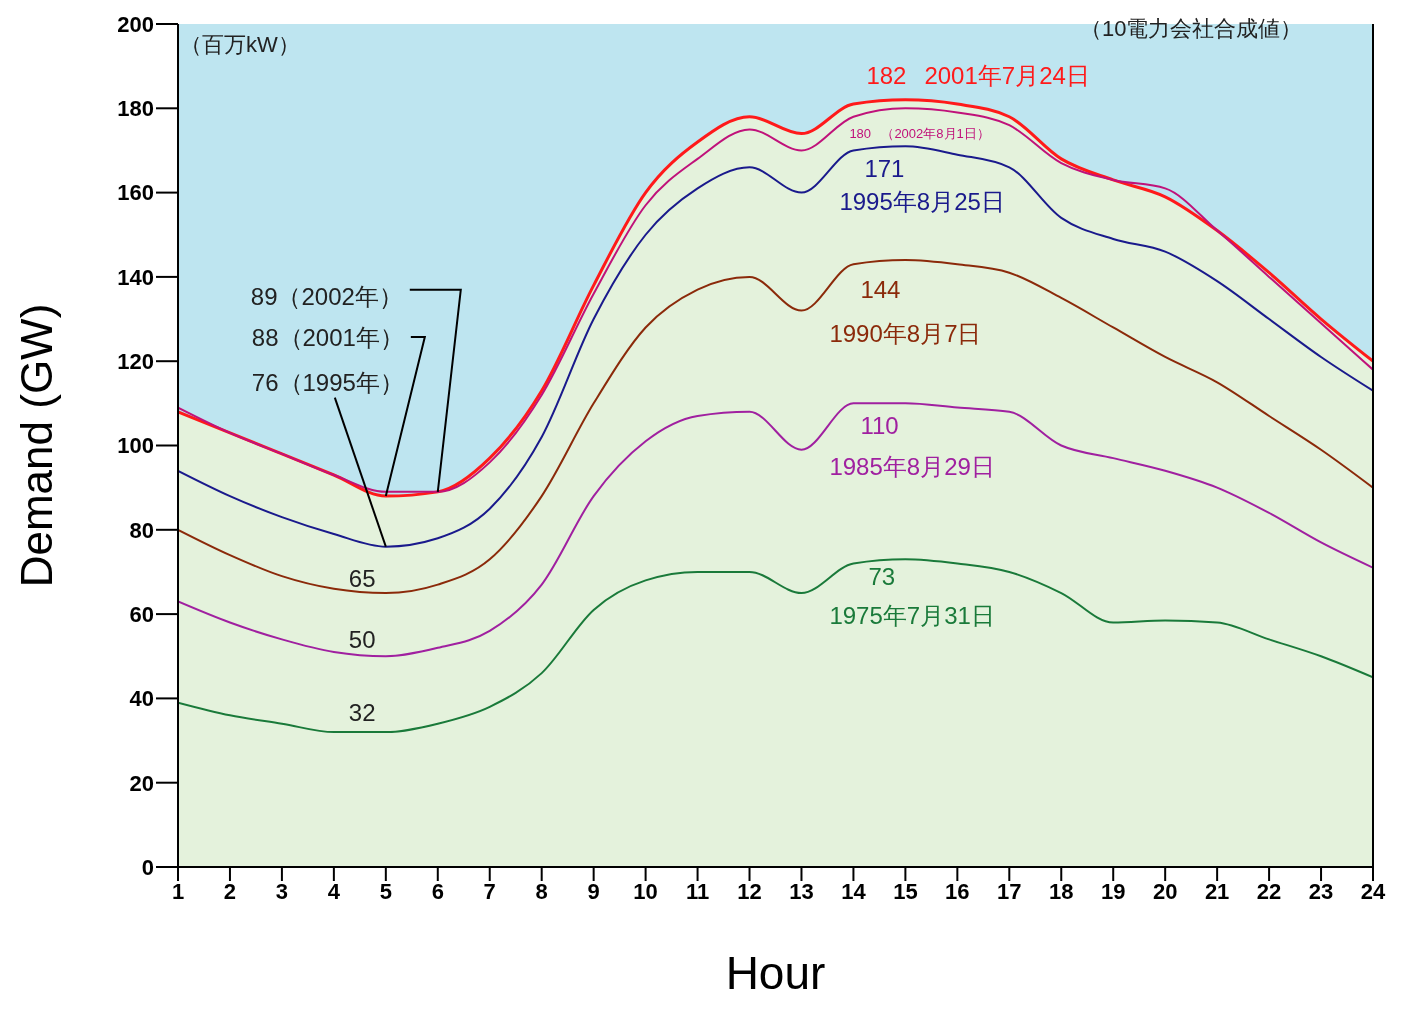  Describe the element at coordinates (362, 713) in the screenshot. I see `annotation: 32` at that location.